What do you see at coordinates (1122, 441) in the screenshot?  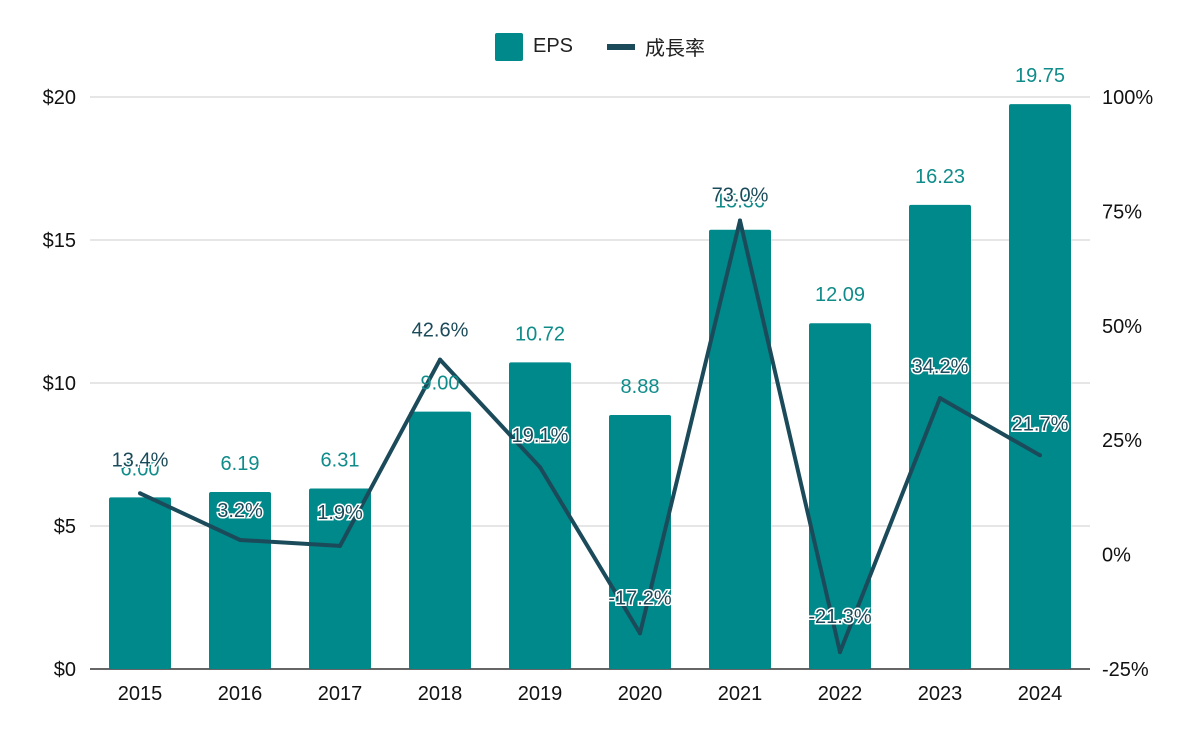 I see `y-right-tick-label: 25%` at bounding box center [1122, 441].